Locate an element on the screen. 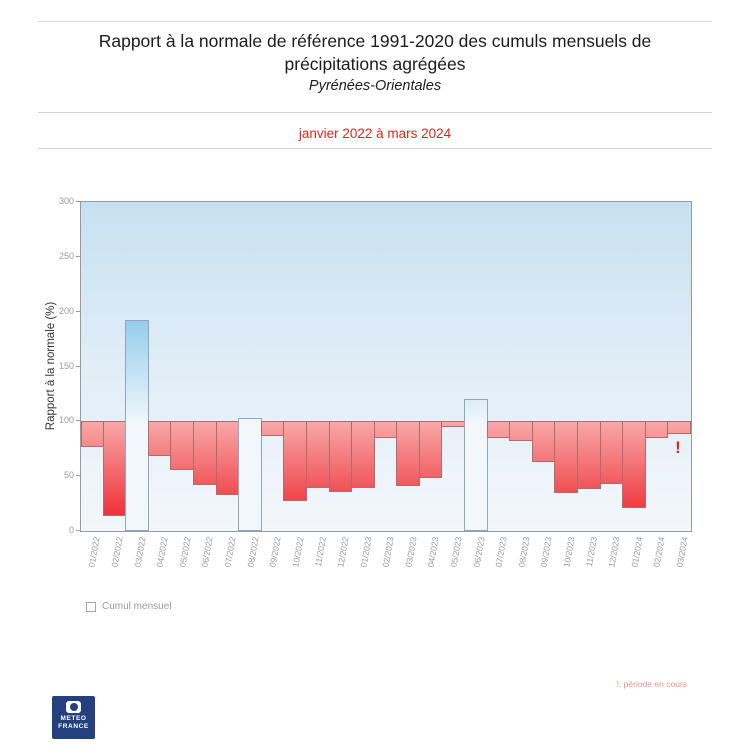 The image size is (750, 750). bar-09-2023 is located at coordinates (543, 441).